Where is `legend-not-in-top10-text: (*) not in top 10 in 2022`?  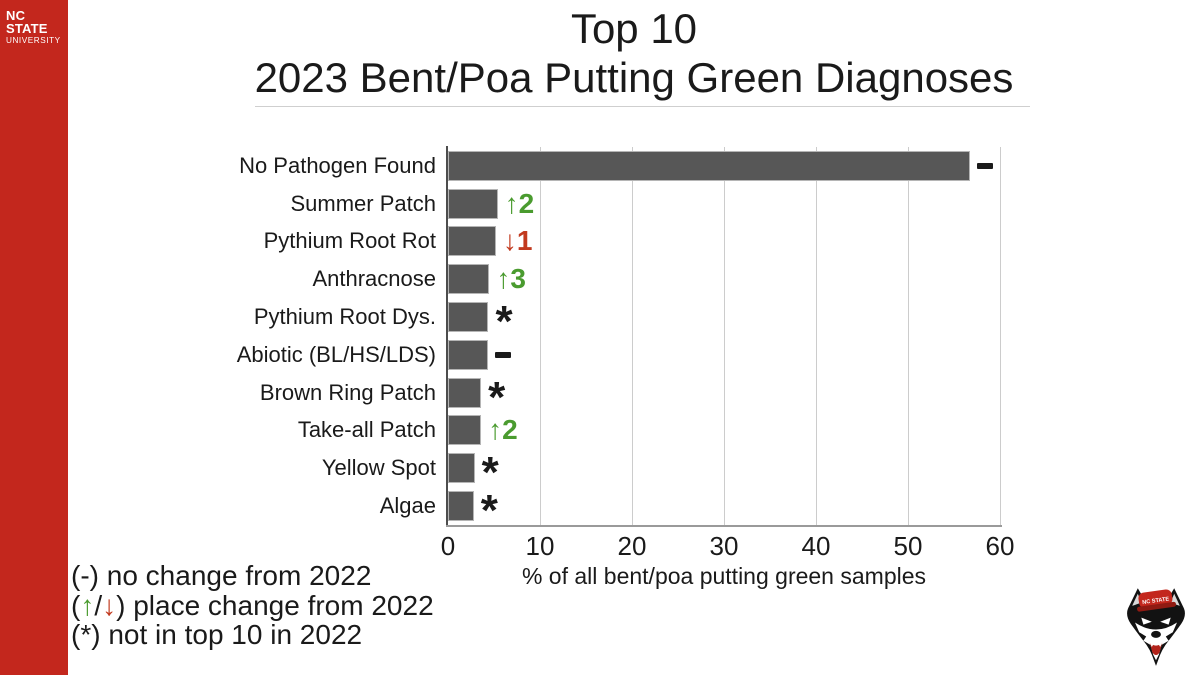
legend-not-in-top10-text: (*) not in top 10 in 2022 is located at coordinates (217, 634).